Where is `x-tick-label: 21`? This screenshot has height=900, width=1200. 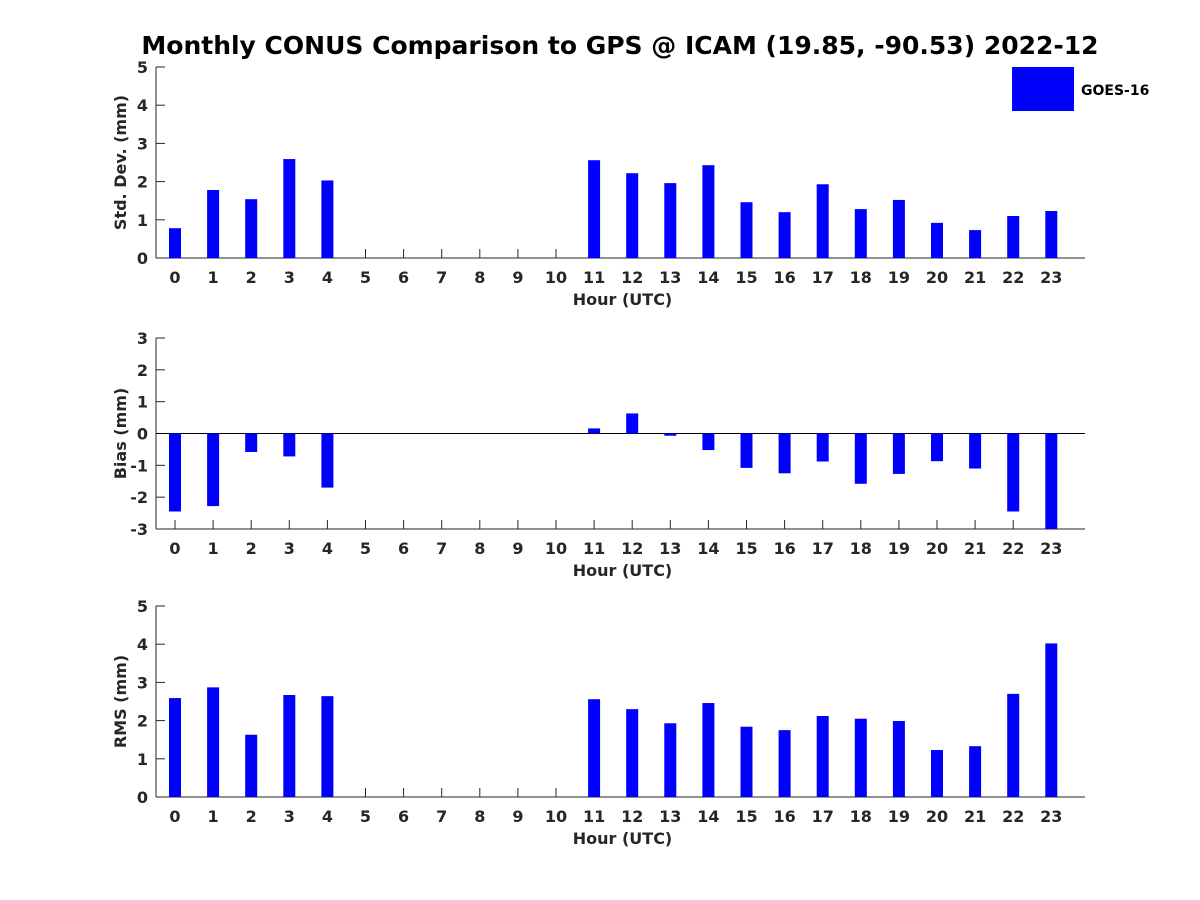
x-tick-label: 21 is located at coordinates (975, 548).